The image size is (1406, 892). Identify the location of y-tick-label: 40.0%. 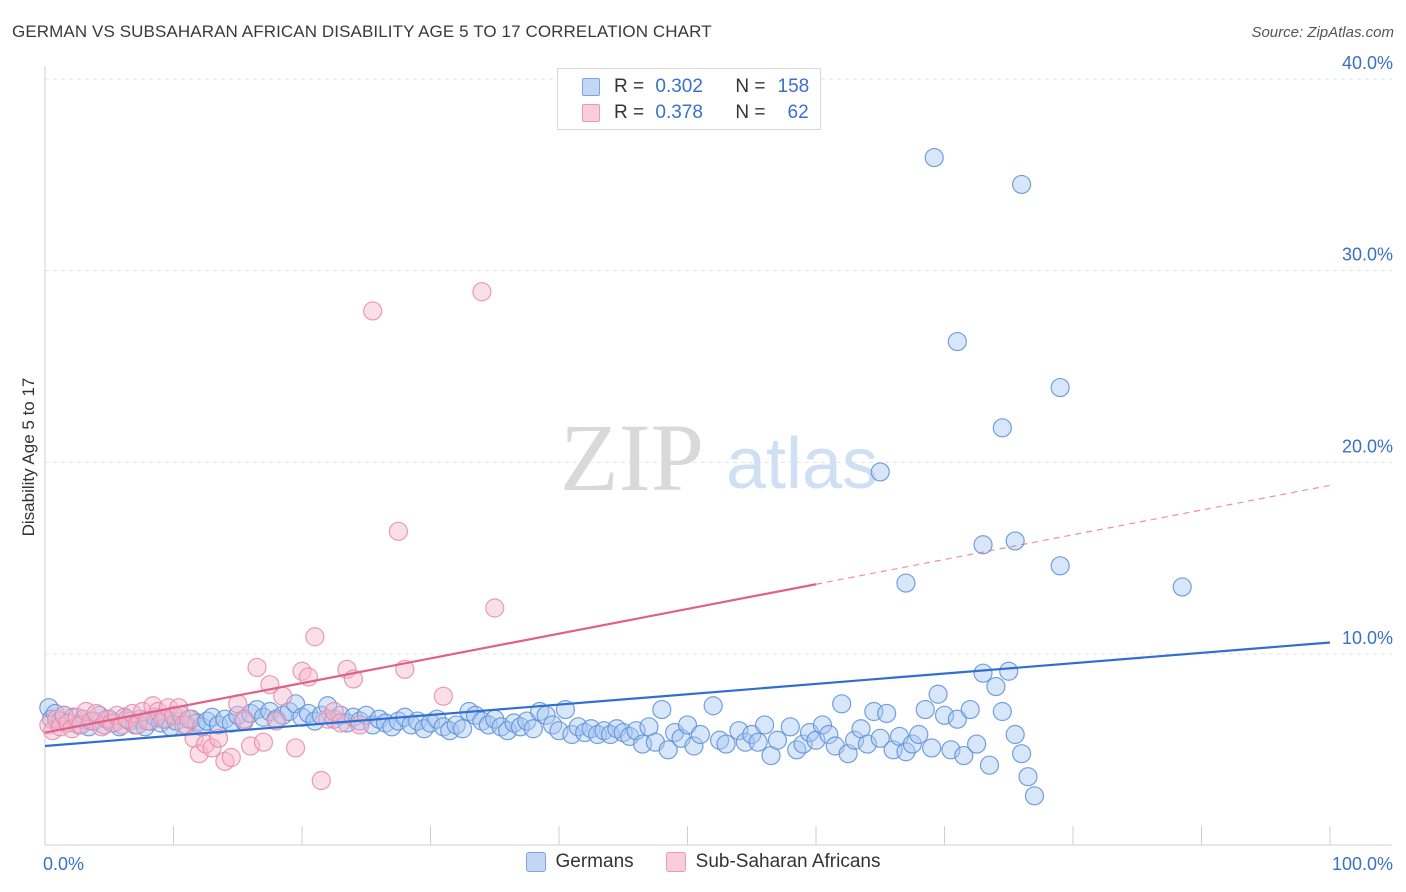
(1367, 63).